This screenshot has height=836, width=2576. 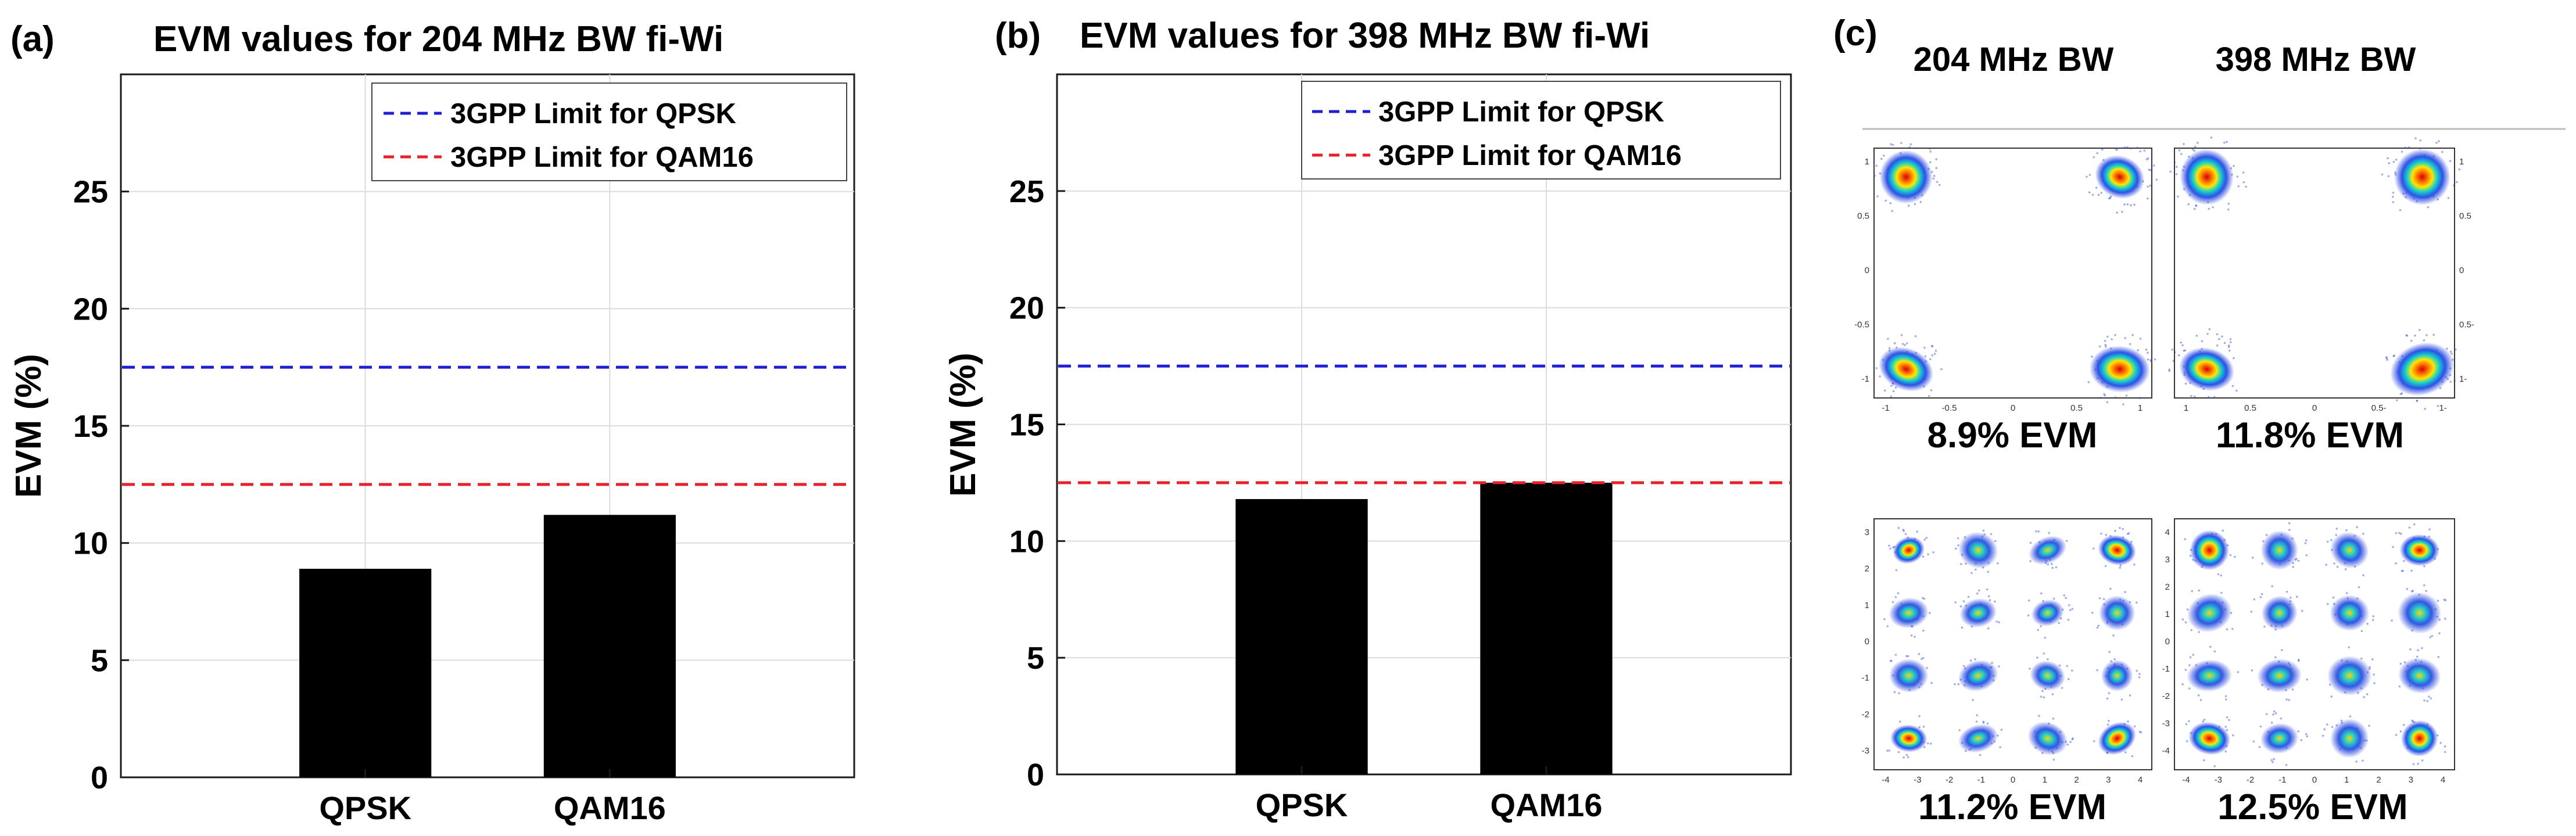 What do you see at coordinates (2076, 408) in the screenshot?
I see `constellation-x-tick: 0.5` at bounding box center [2076, 408].